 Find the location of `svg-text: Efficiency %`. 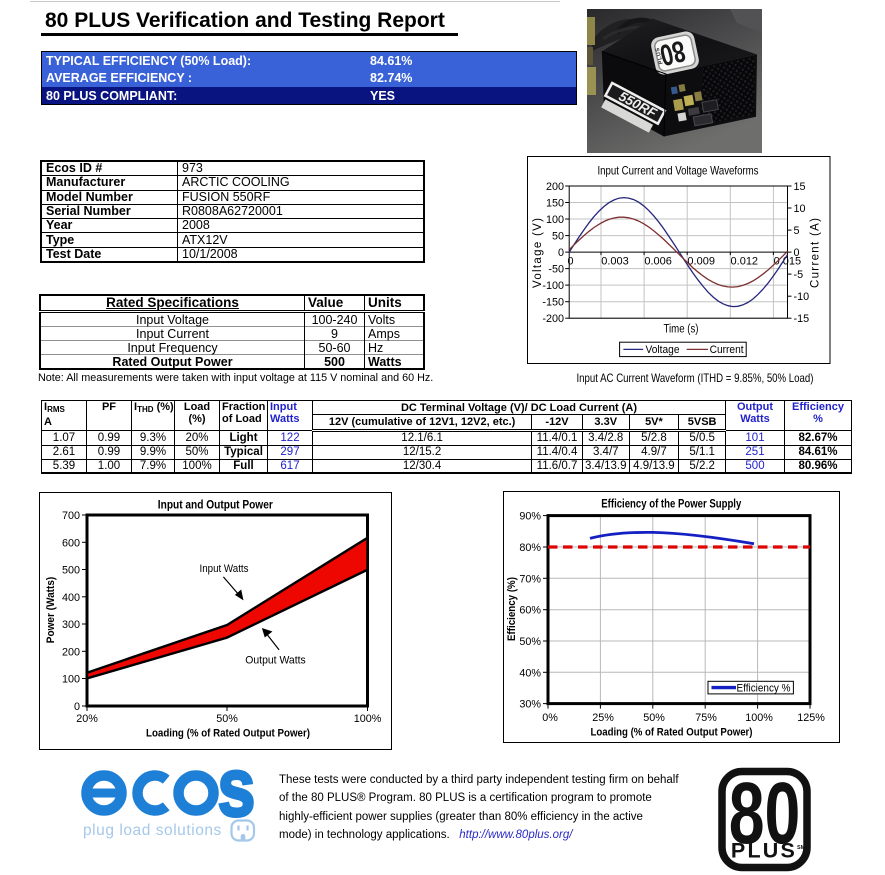

svg-text: Efficiency % is located at coordinates (764, 689).